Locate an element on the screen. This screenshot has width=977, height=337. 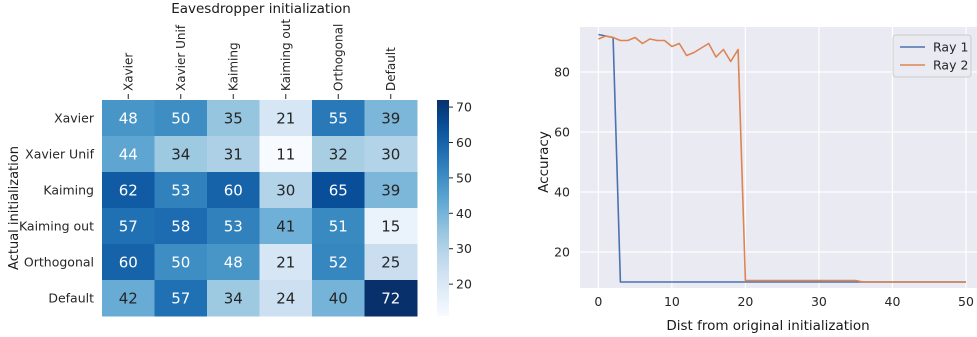
y-tick-label: 80 is located at coordinates (562, 72).